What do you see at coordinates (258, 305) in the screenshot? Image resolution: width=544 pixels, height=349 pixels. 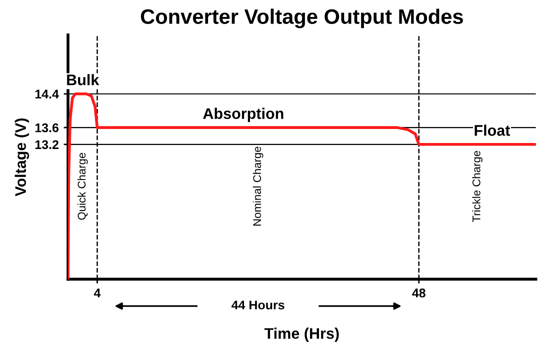 I see `text: 44 Hours` at bounding box center [258, 305].